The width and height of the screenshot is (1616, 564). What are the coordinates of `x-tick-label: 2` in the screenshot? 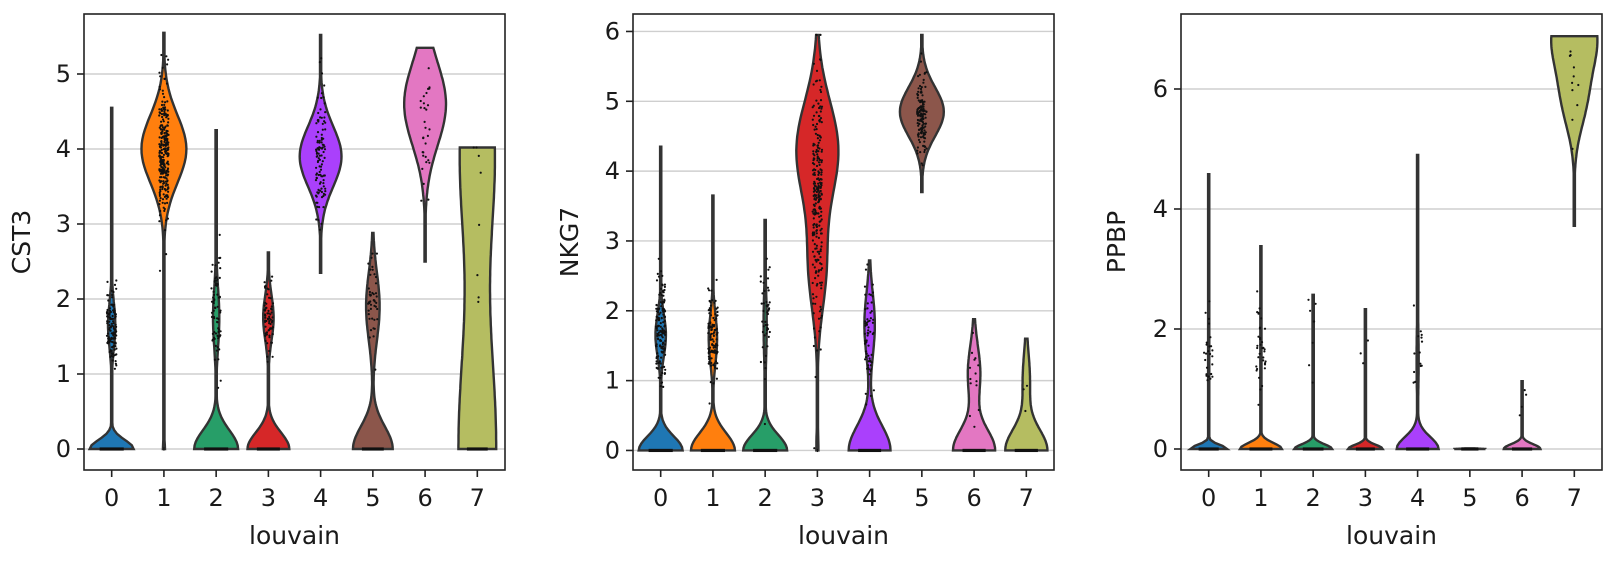 It's located at (216, 498).